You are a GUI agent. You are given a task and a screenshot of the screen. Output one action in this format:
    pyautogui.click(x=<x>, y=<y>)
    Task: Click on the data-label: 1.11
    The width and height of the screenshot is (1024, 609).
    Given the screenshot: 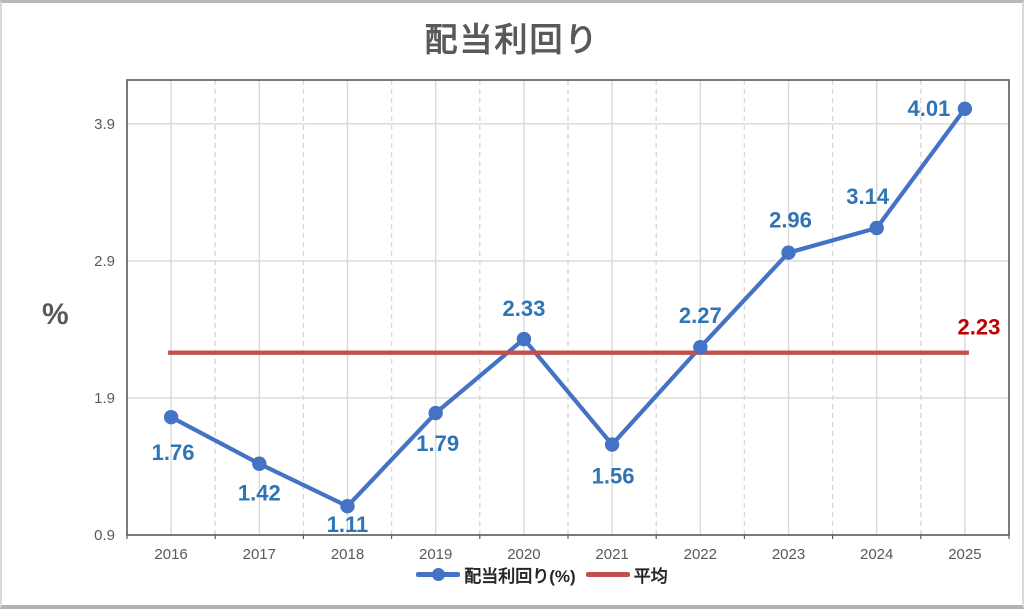 What is the action you would take?
    pyautogui.click(x=348, y=524)
    